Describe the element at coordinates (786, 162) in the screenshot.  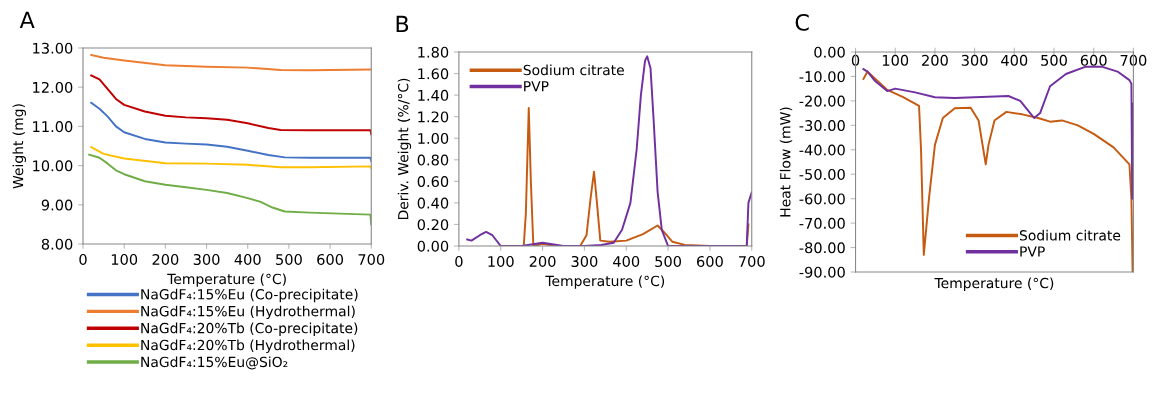
I see `y-axis-title: Heat Flow (mW)` at that location.